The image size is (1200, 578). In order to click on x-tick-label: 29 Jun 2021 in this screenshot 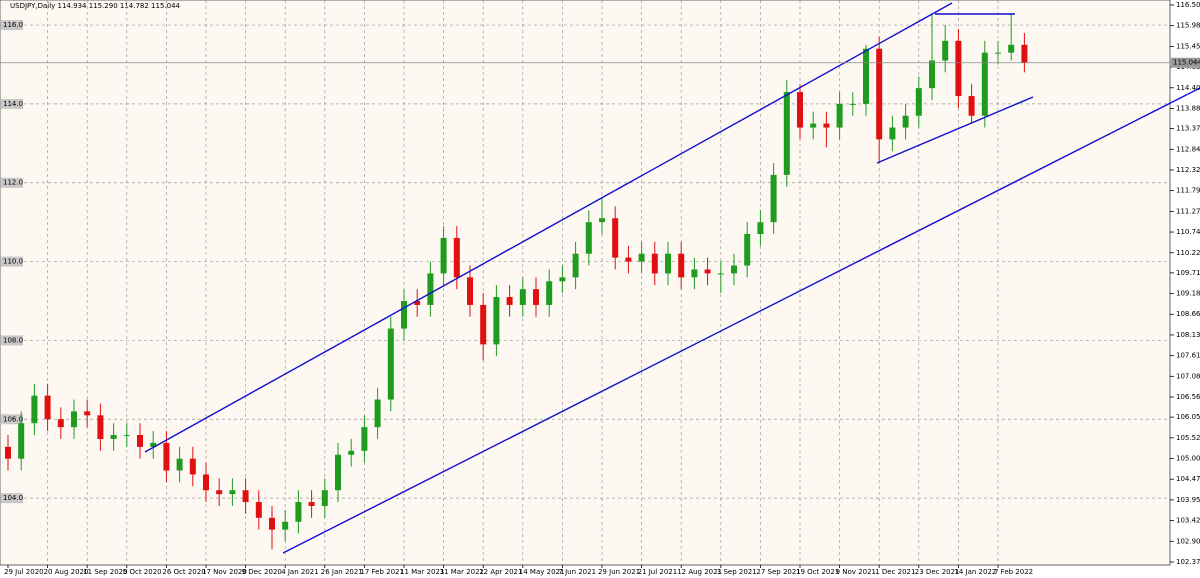, I will do `click(619, 572)`.